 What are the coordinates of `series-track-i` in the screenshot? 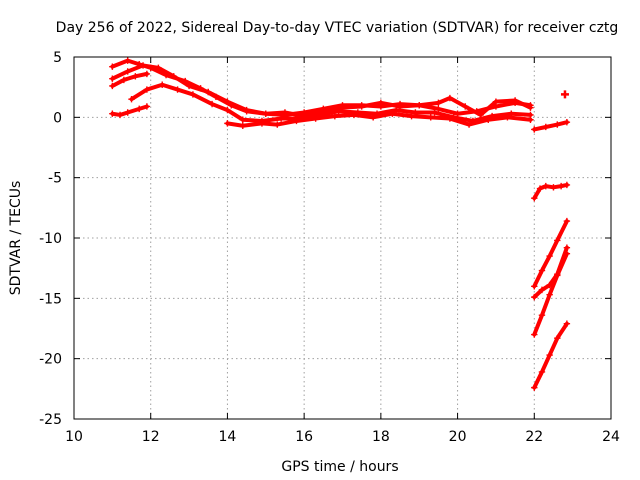 It's located at (551, 253).